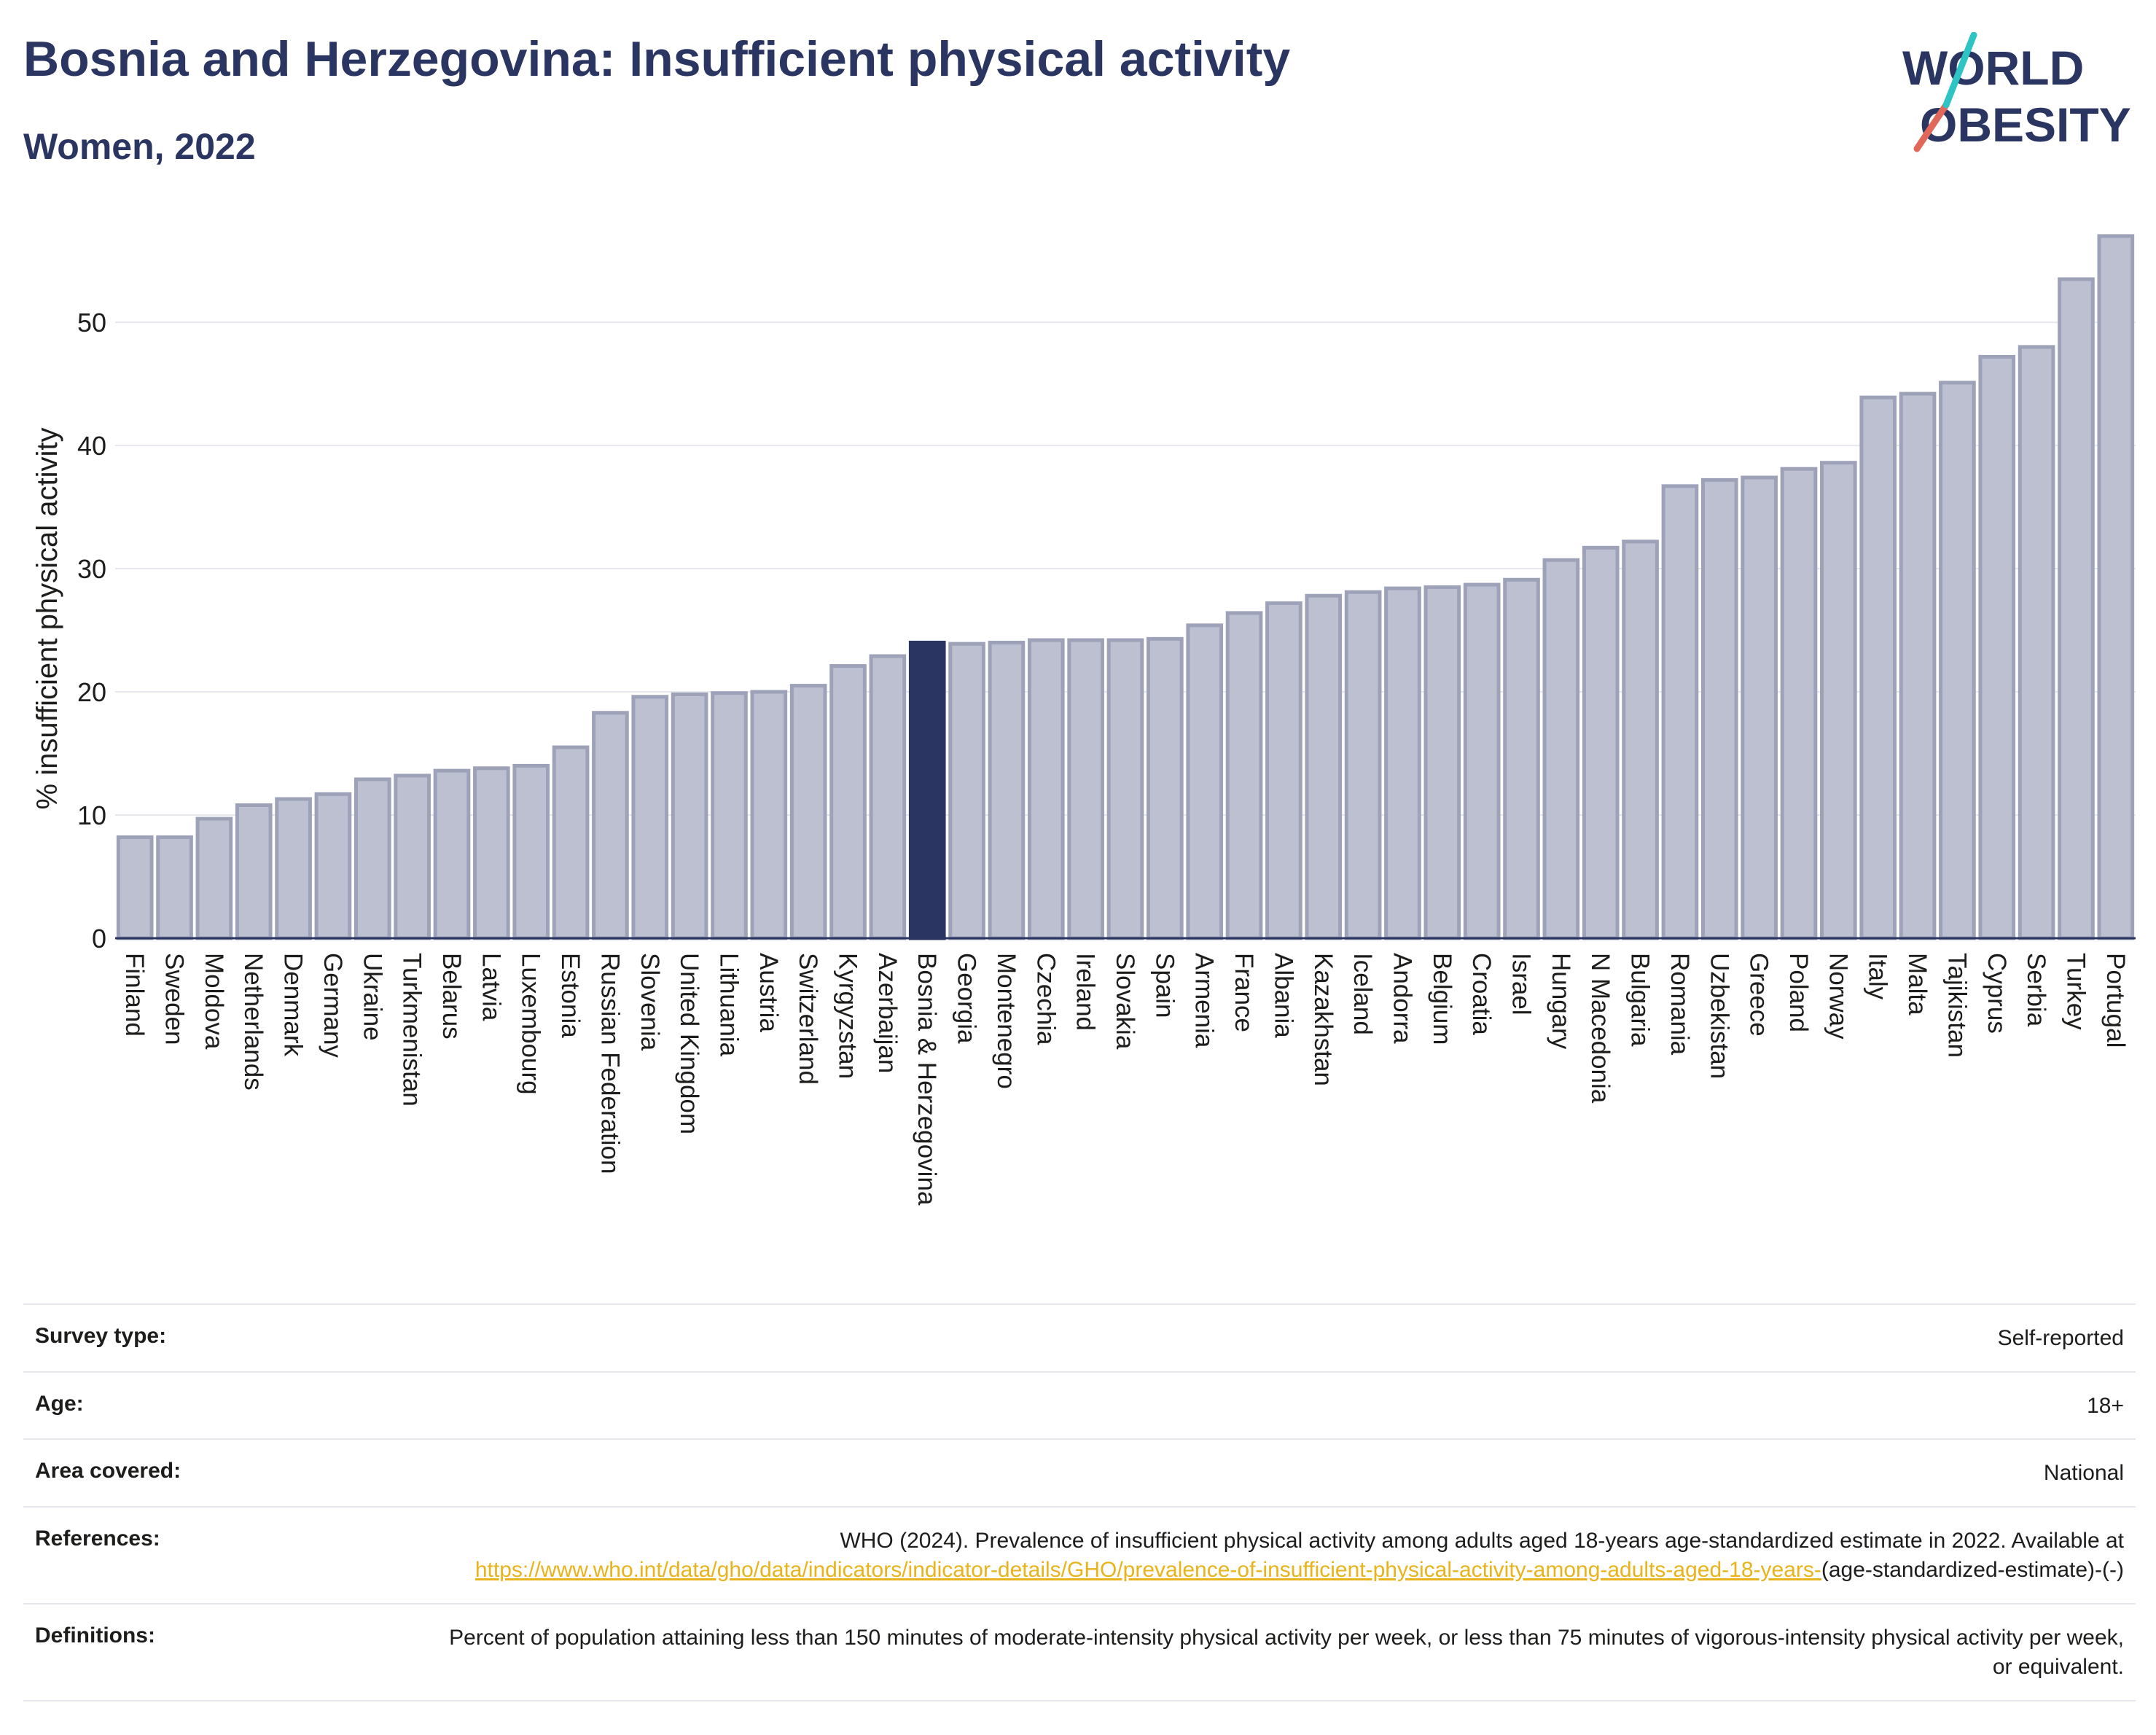  Describe the element at coordinates (1085, 789) in the screenshot. I see `bar-ireland` at that location.